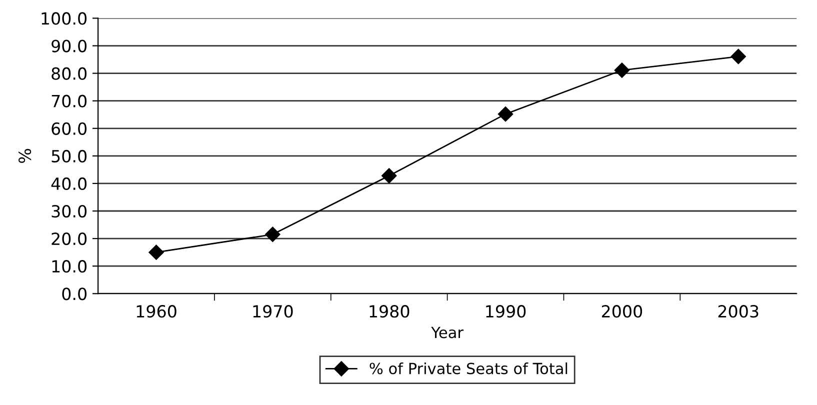 The height and width of the screenshot is (405, 817). What do you see at coordinates (156, 311) in the screenshot?
I see `x-tick-label: 1960` at bounding box center [156, 311].